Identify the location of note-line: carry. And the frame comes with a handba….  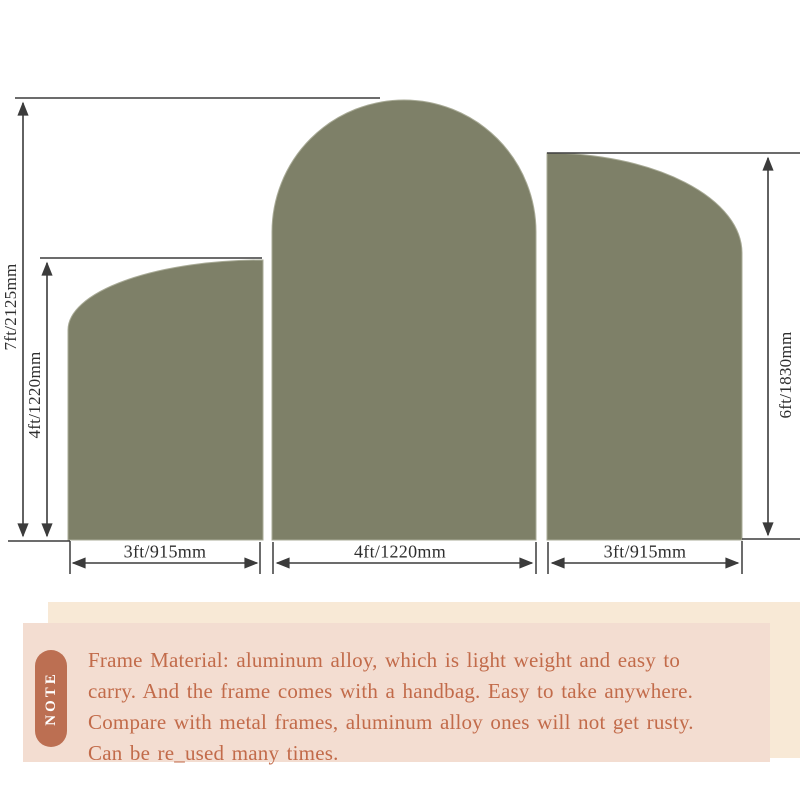
(391, 691).